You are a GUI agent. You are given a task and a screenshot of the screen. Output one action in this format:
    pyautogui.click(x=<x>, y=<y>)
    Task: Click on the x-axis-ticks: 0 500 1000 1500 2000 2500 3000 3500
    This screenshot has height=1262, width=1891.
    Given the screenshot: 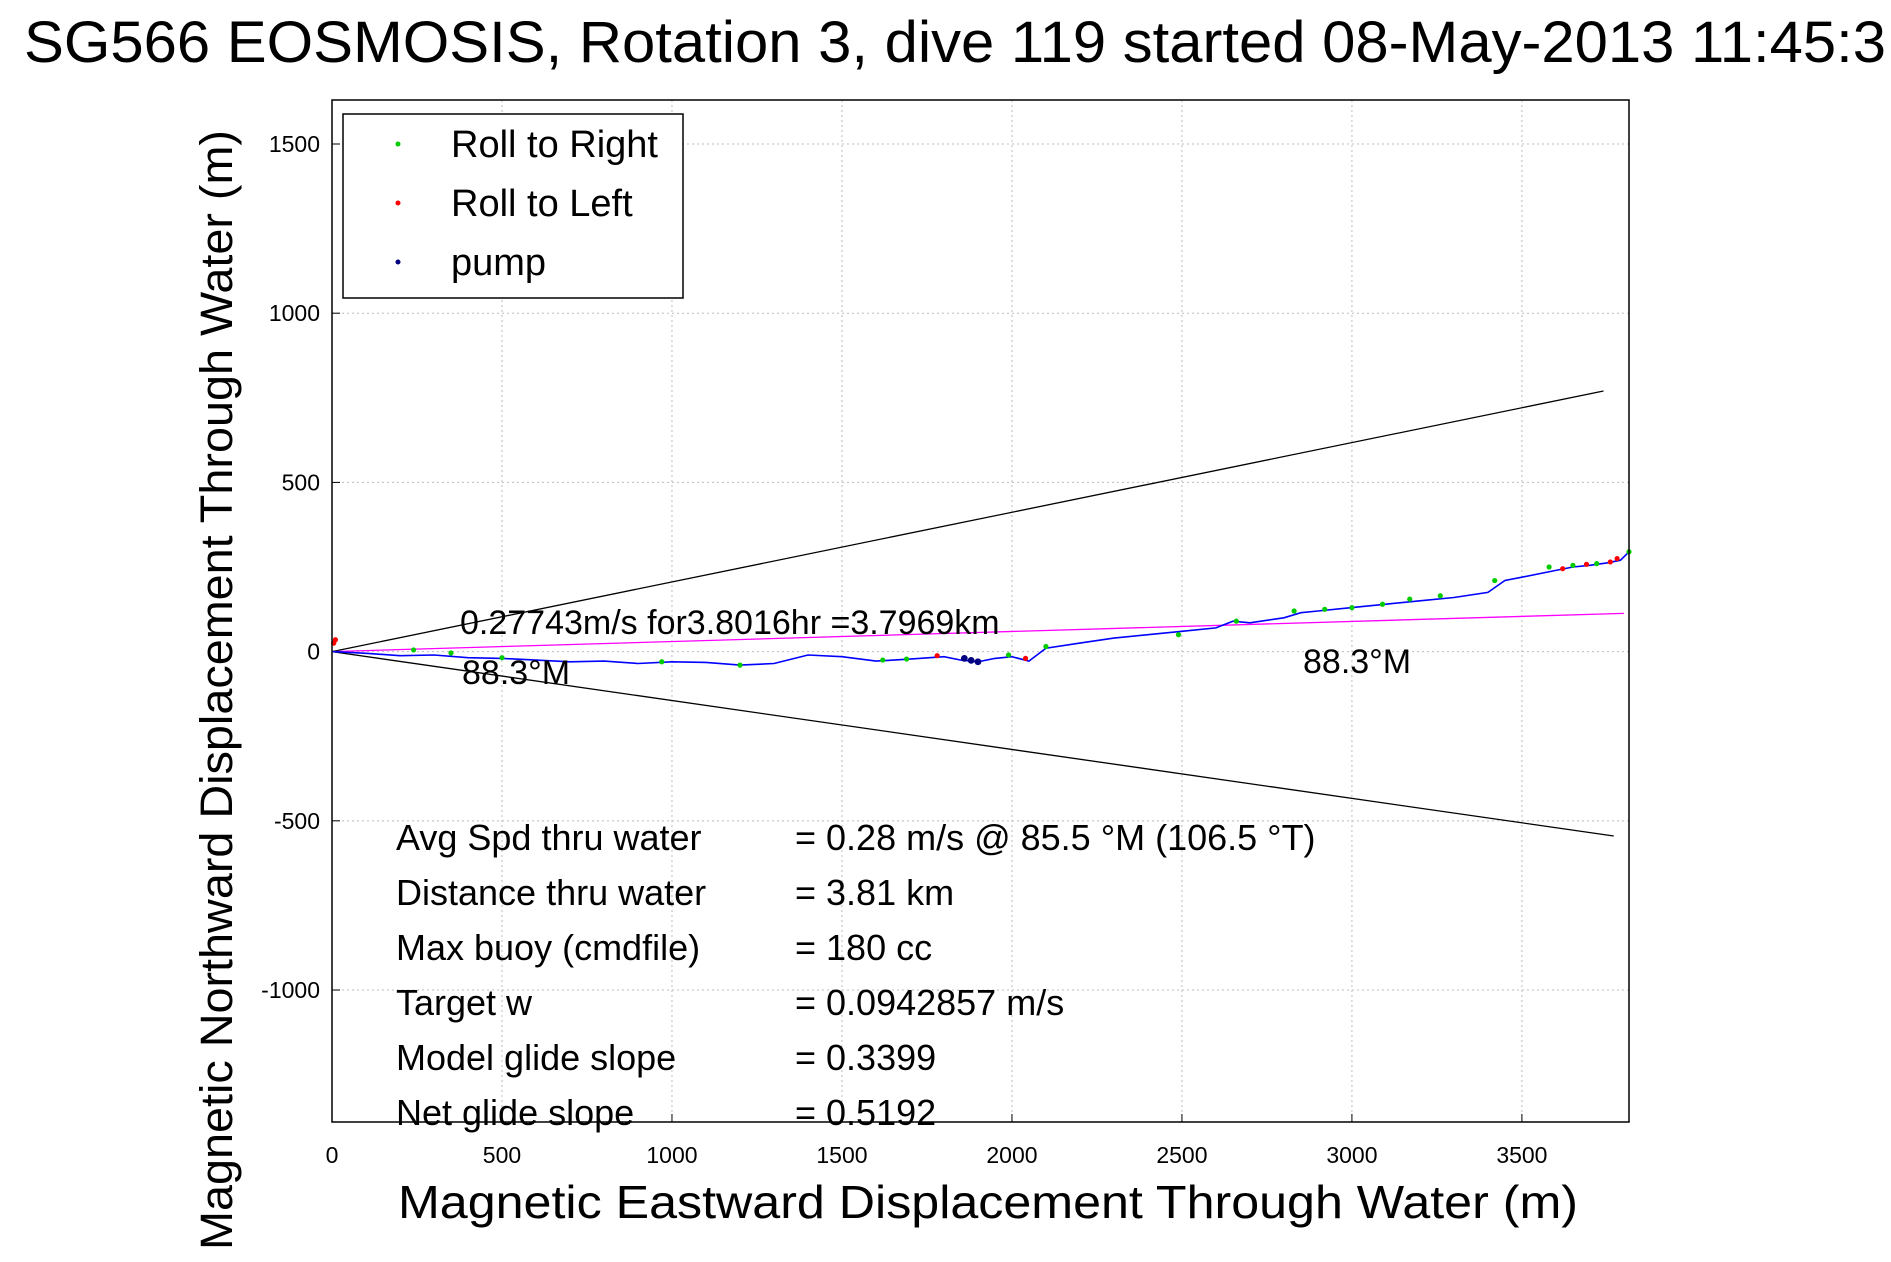 What is the action you would take?
    pyautogui.click(x=936, y=1141)
    